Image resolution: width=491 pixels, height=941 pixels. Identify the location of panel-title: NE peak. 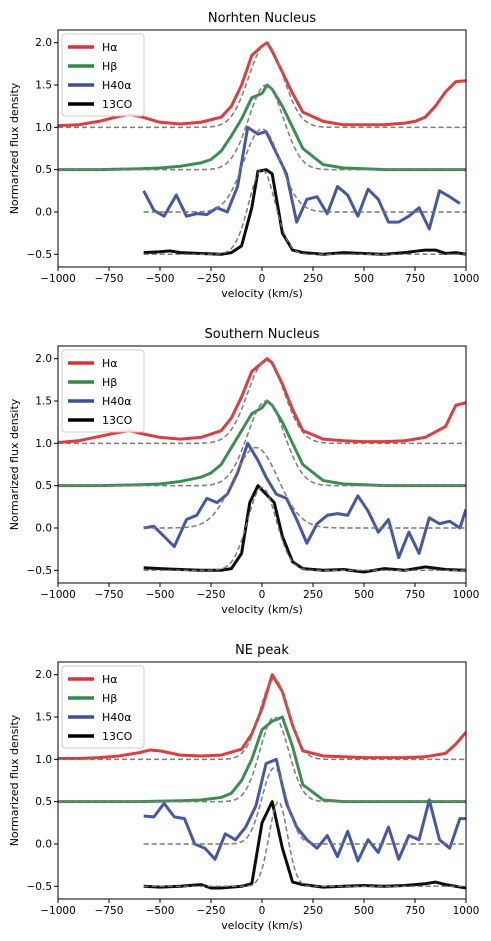
(262, 650).